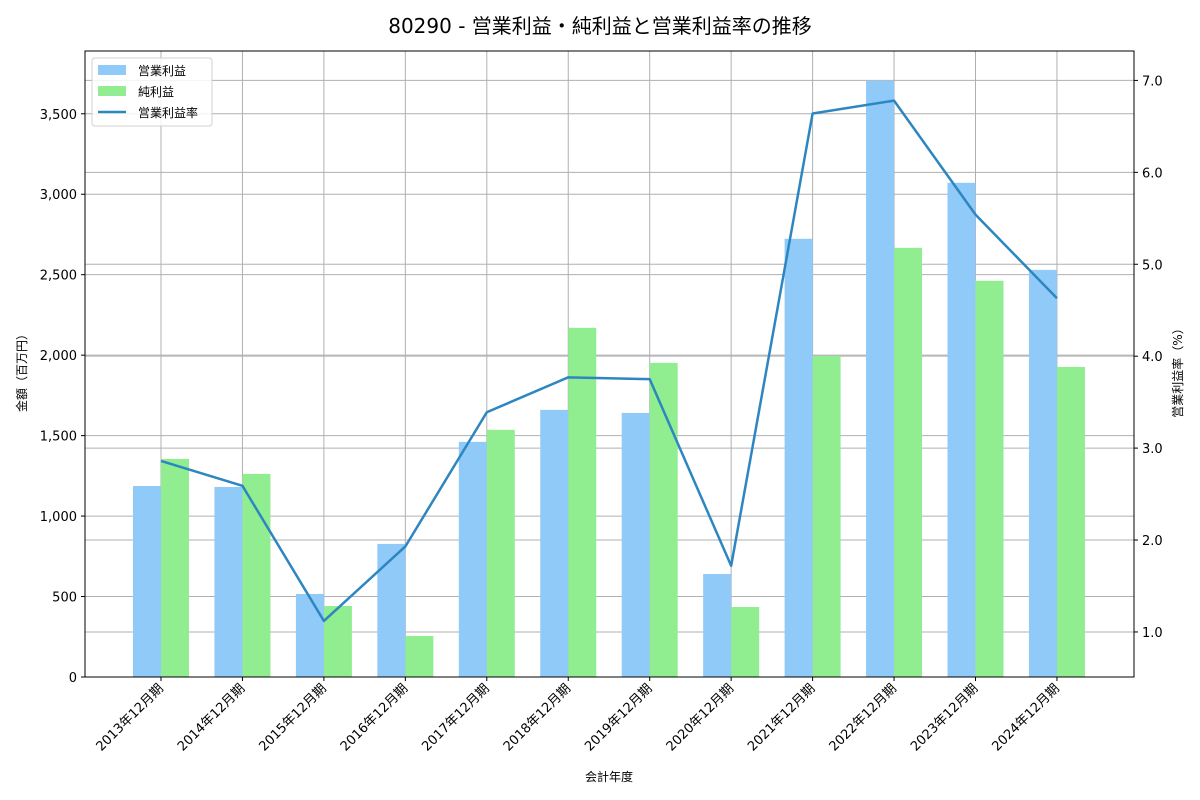 The image size is (1200, 800). What do you see at coordinates (618, 717) in the screenshot?
I see `x-tick-label: 2019年12月期` at bounding box center [618, 717].